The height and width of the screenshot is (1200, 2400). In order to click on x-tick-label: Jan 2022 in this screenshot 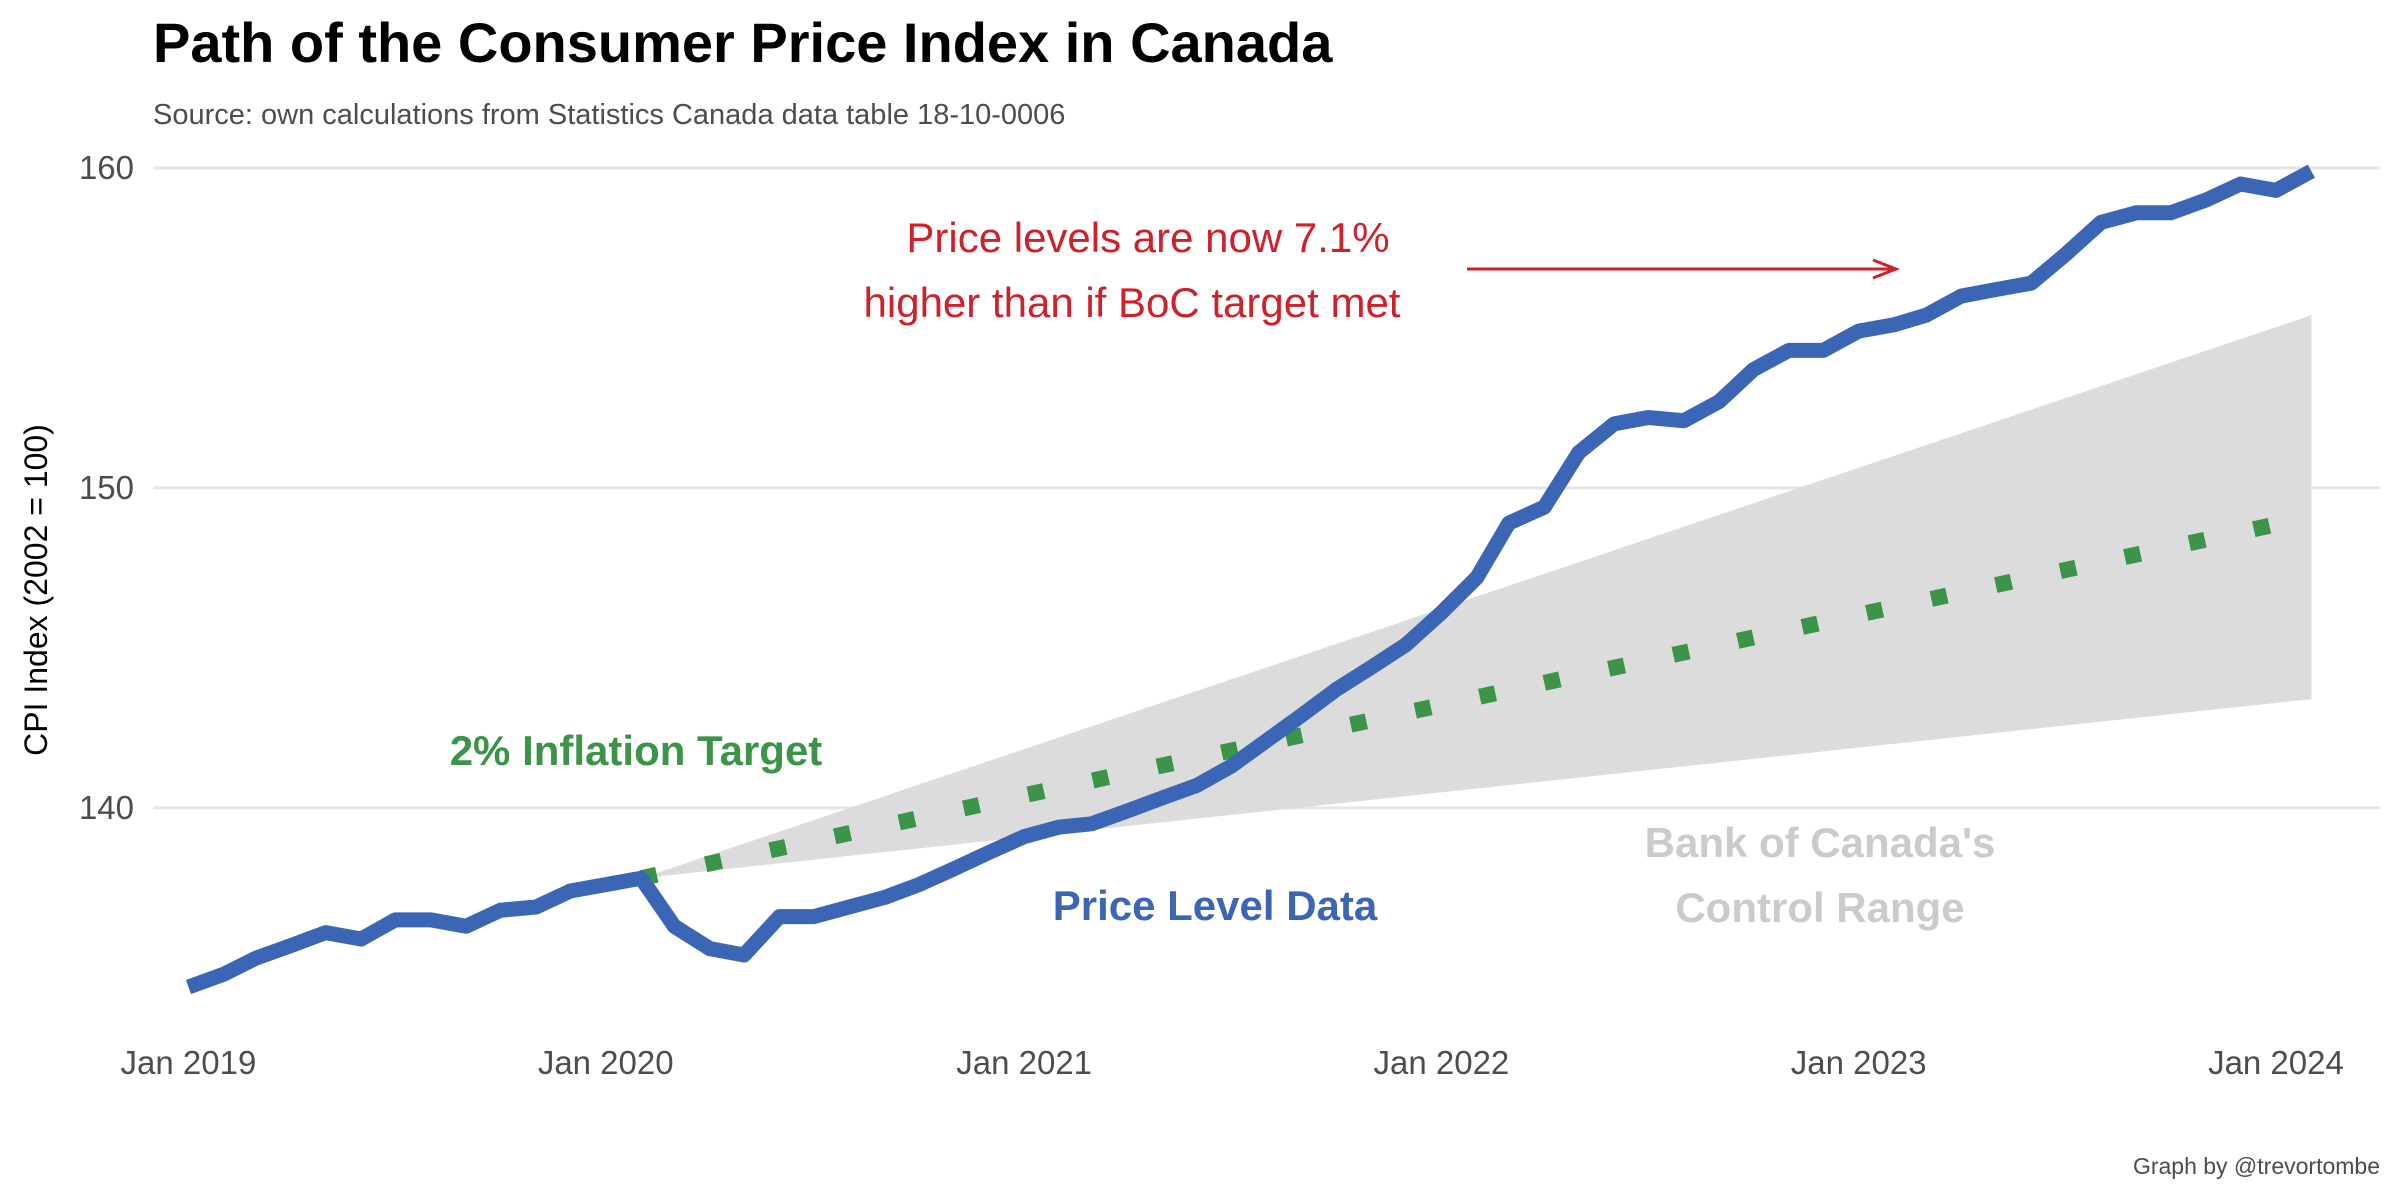, I will do `click(1442, 1062)`.